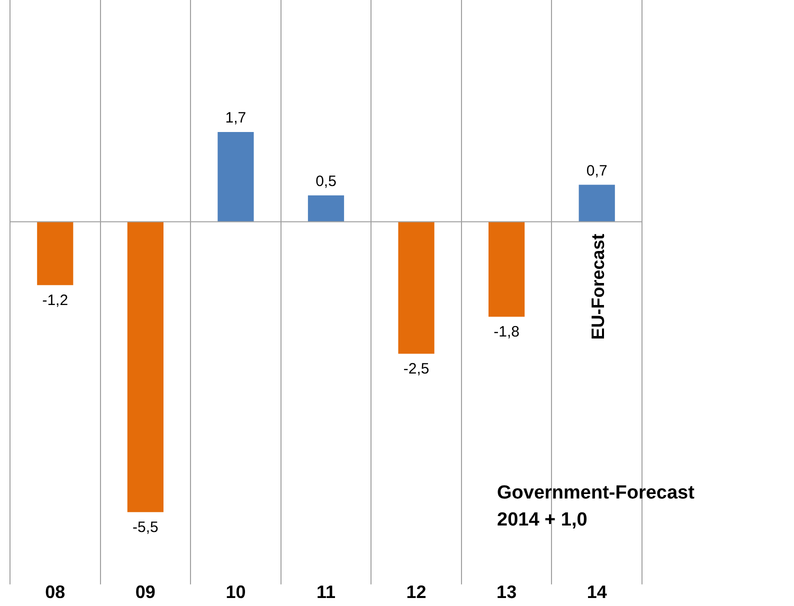 The width and height of the screenshot is (794, 606). I want to click on data-label: -1,2, so click(55, 300).